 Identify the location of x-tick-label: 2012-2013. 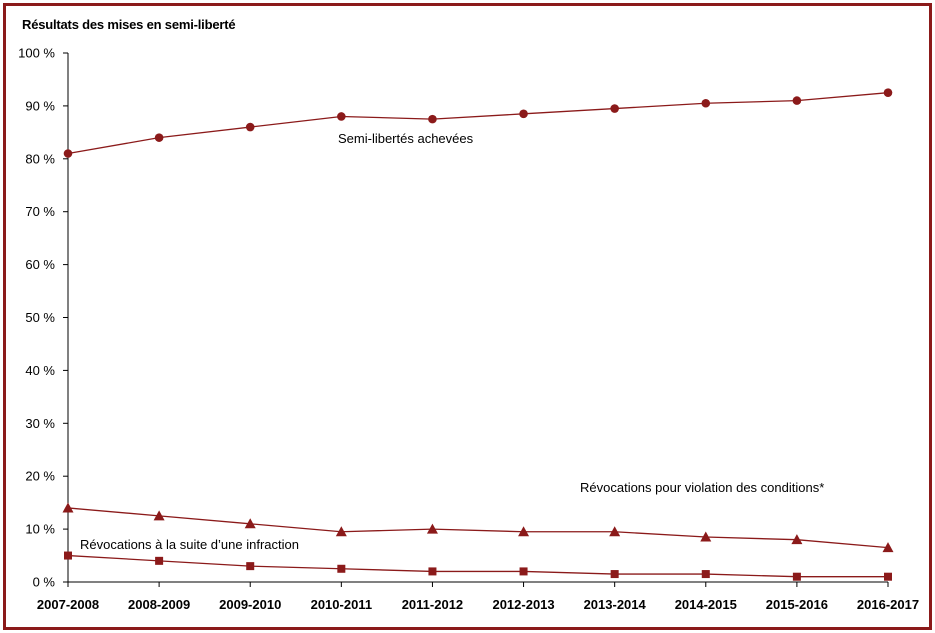
(523, 604).